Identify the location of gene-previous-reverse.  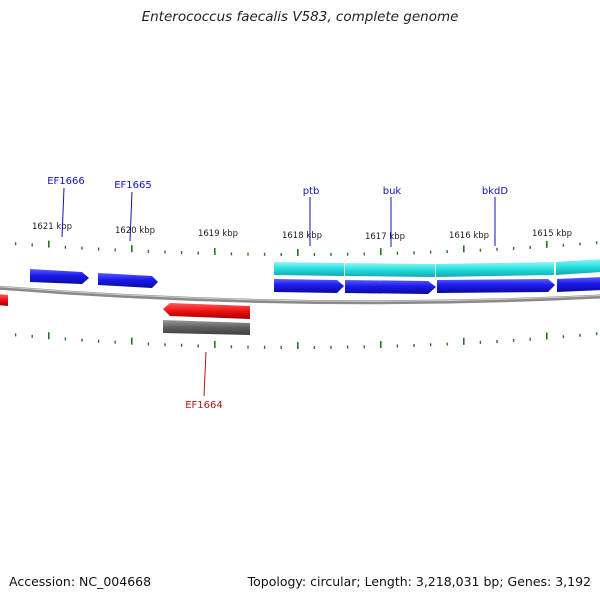
(4, 300).